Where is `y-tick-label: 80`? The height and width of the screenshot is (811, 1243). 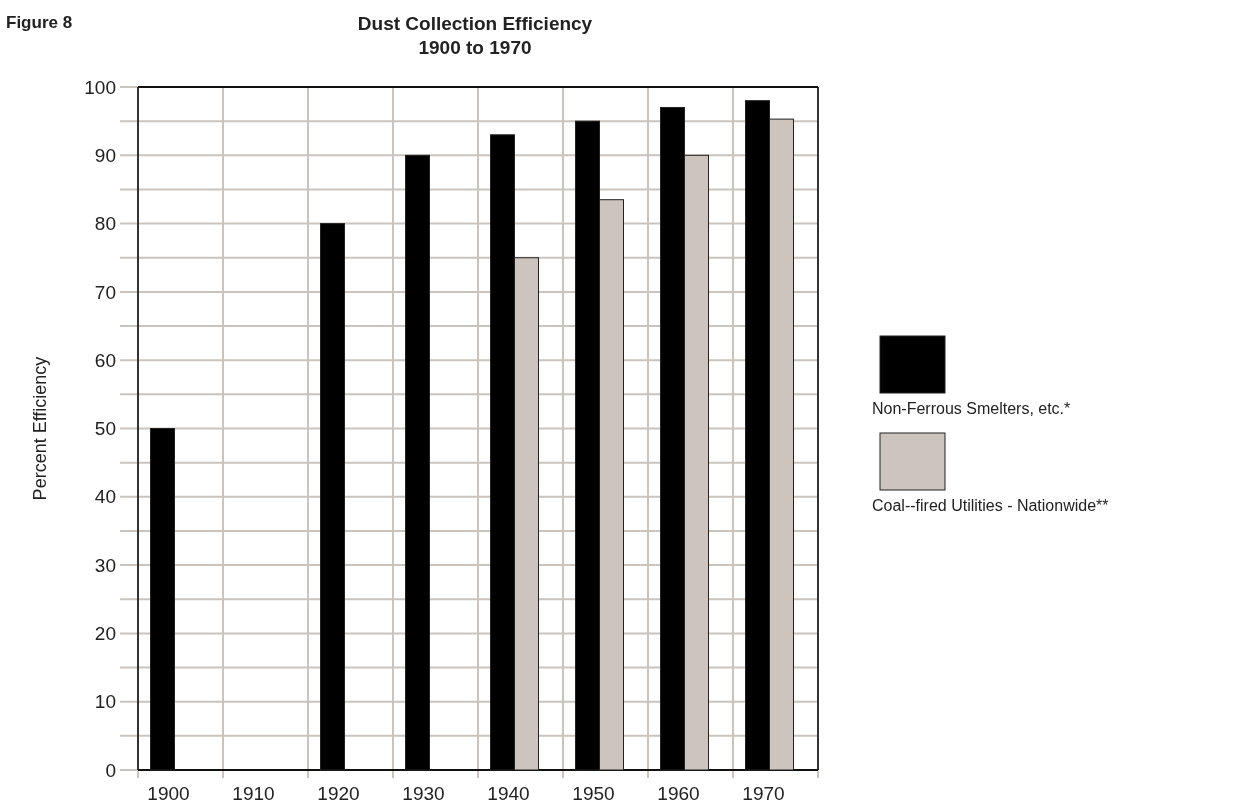
y-tick-label: 80 is located at coordinates (105, 224).